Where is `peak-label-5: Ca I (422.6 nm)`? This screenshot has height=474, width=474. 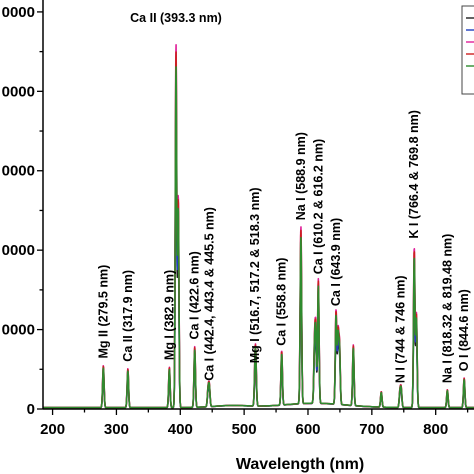
peak-label-5: Ca I (422.6 nm) is located at coordinates (195, 295).